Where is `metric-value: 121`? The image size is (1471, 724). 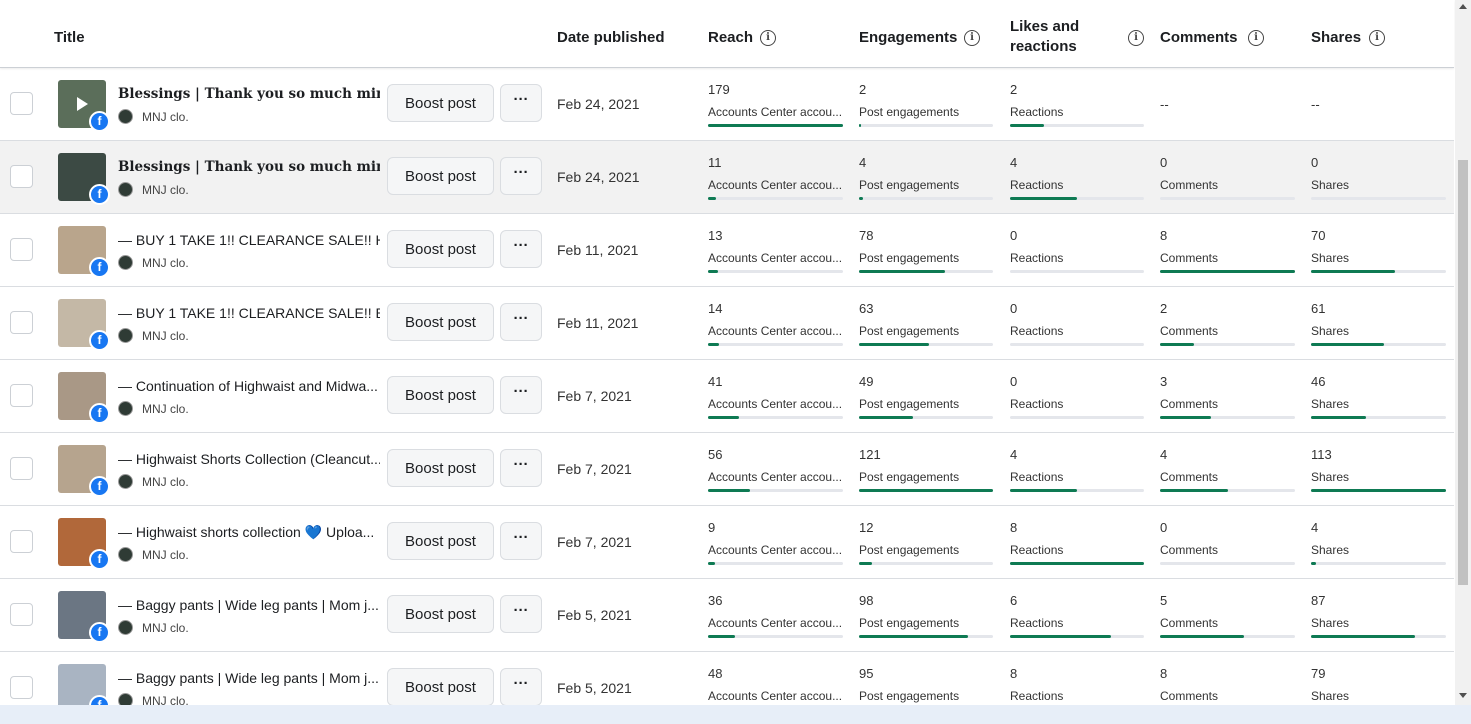 metric-value: 121 is located at coordinates (870, 454).